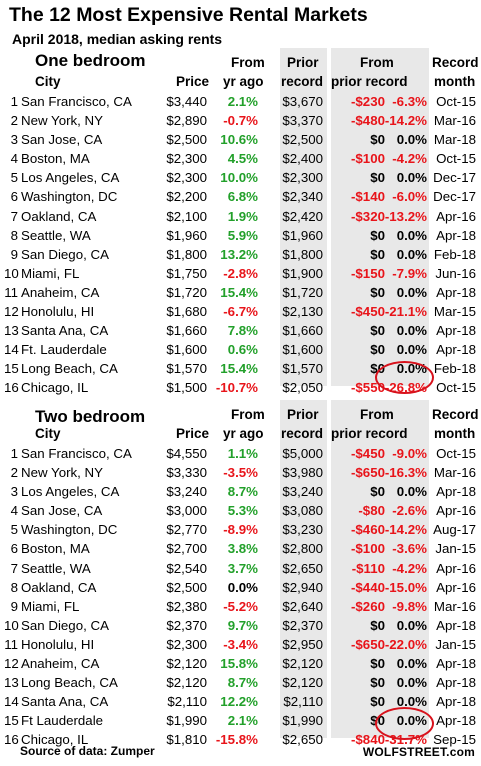 This screenshot has height=766, width=481. What do you see at coordinates (303, 62) in the screenshot?
I see `header-prior-line1: Prior` at bounding box center [303, 62].